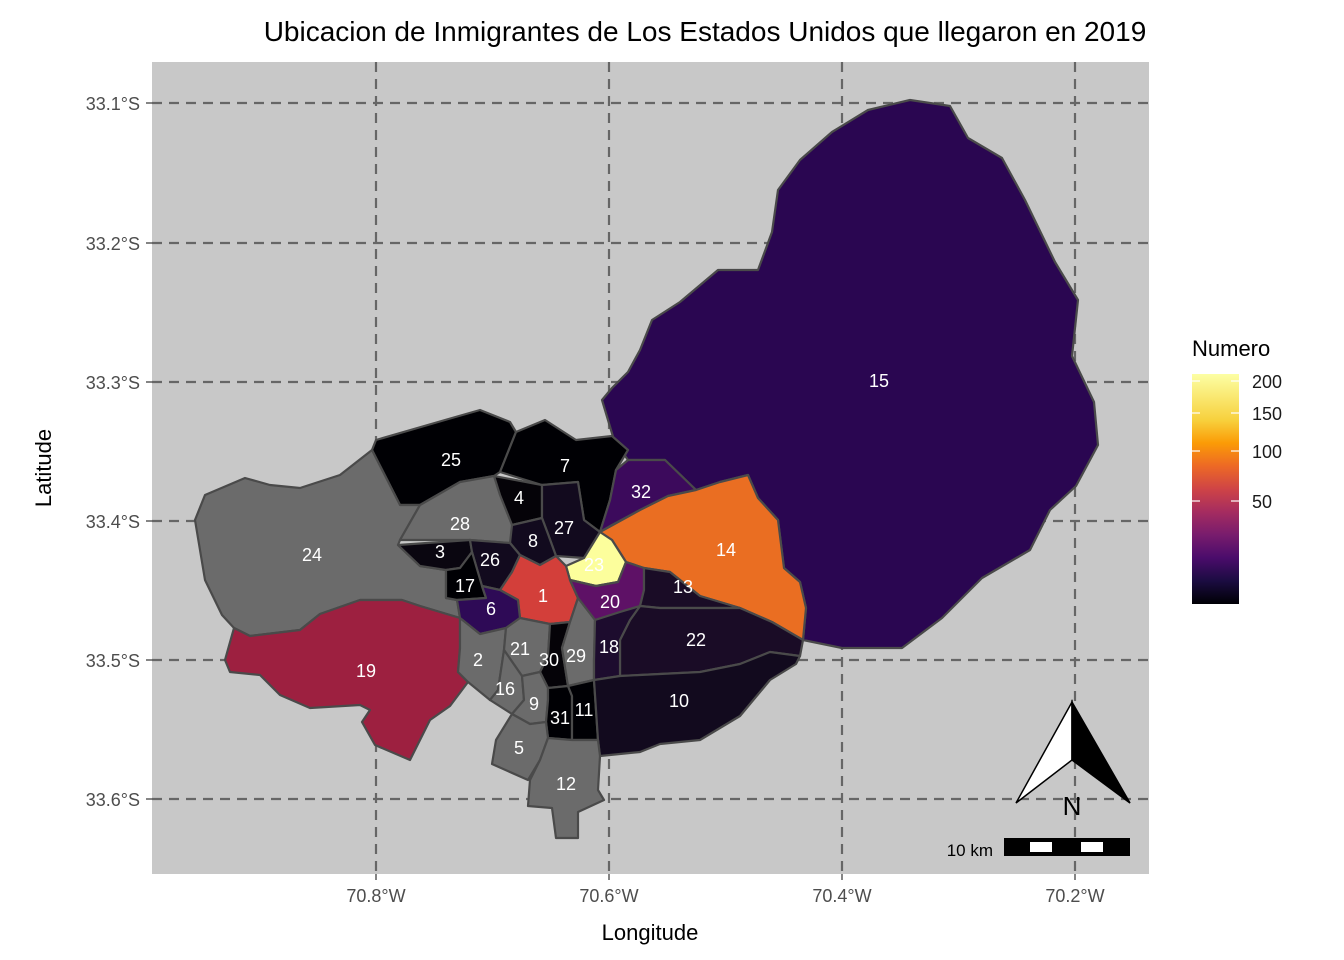  What do you see at coordinates (610, 602) in the screenshot?
I see `region-label: 20` at bounding box center [610, 602].